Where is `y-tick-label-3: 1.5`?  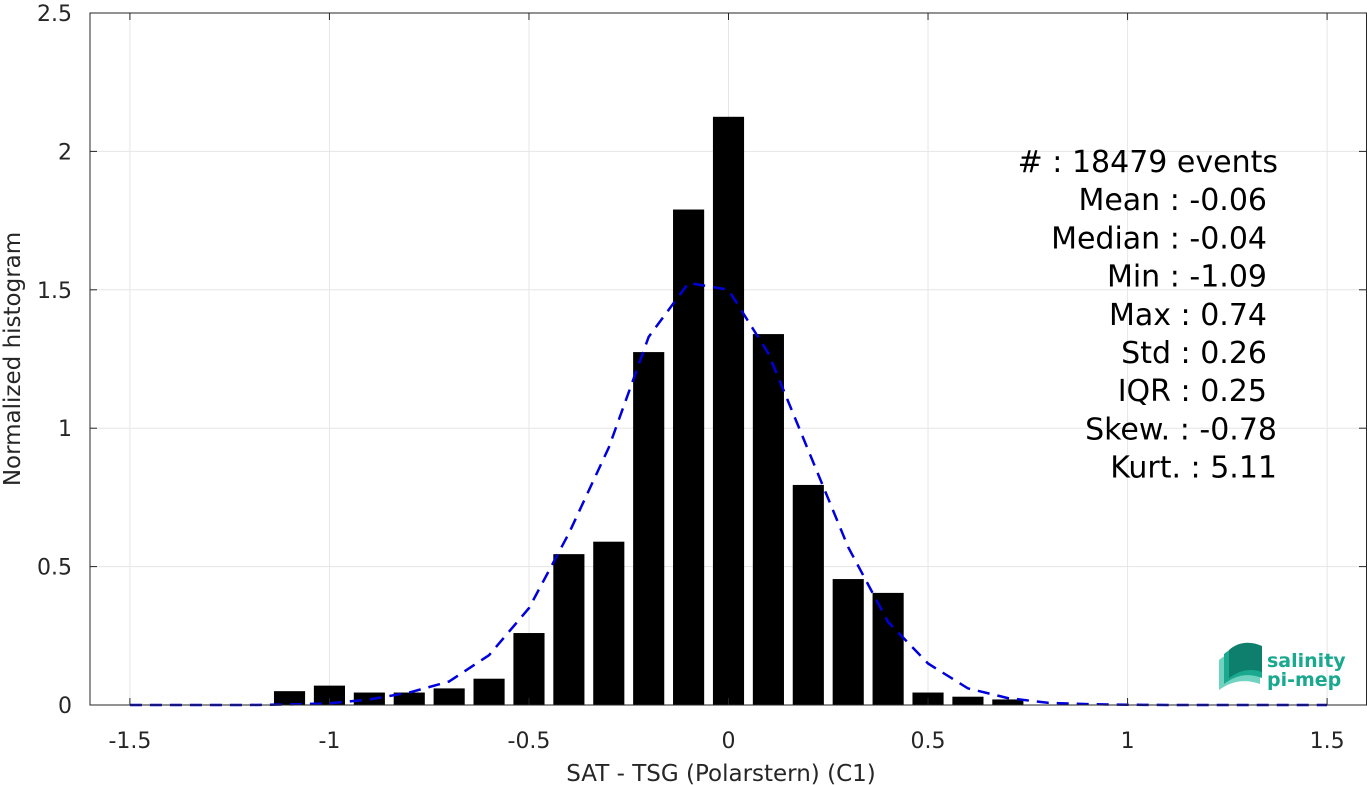 y-tick-label-3: 1.5 is located at coordinates (54, 291).